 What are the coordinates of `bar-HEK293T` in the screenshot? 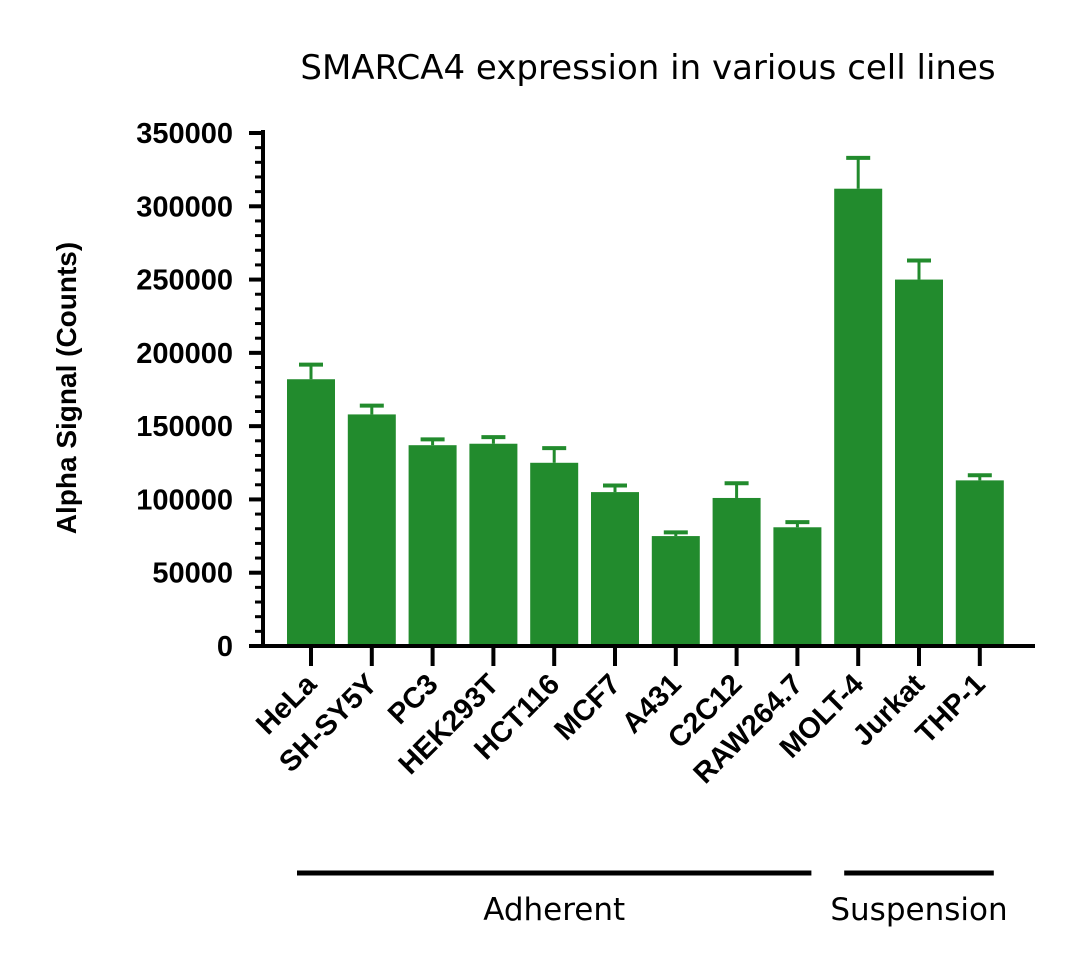 It's located at (493, 544).